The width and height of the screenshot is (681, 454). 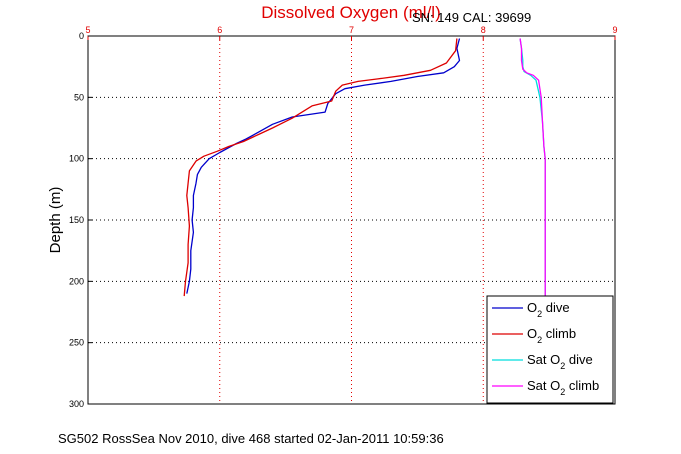 I want to click on series-line-sat-o2-climb, so click(x=532, y=221).